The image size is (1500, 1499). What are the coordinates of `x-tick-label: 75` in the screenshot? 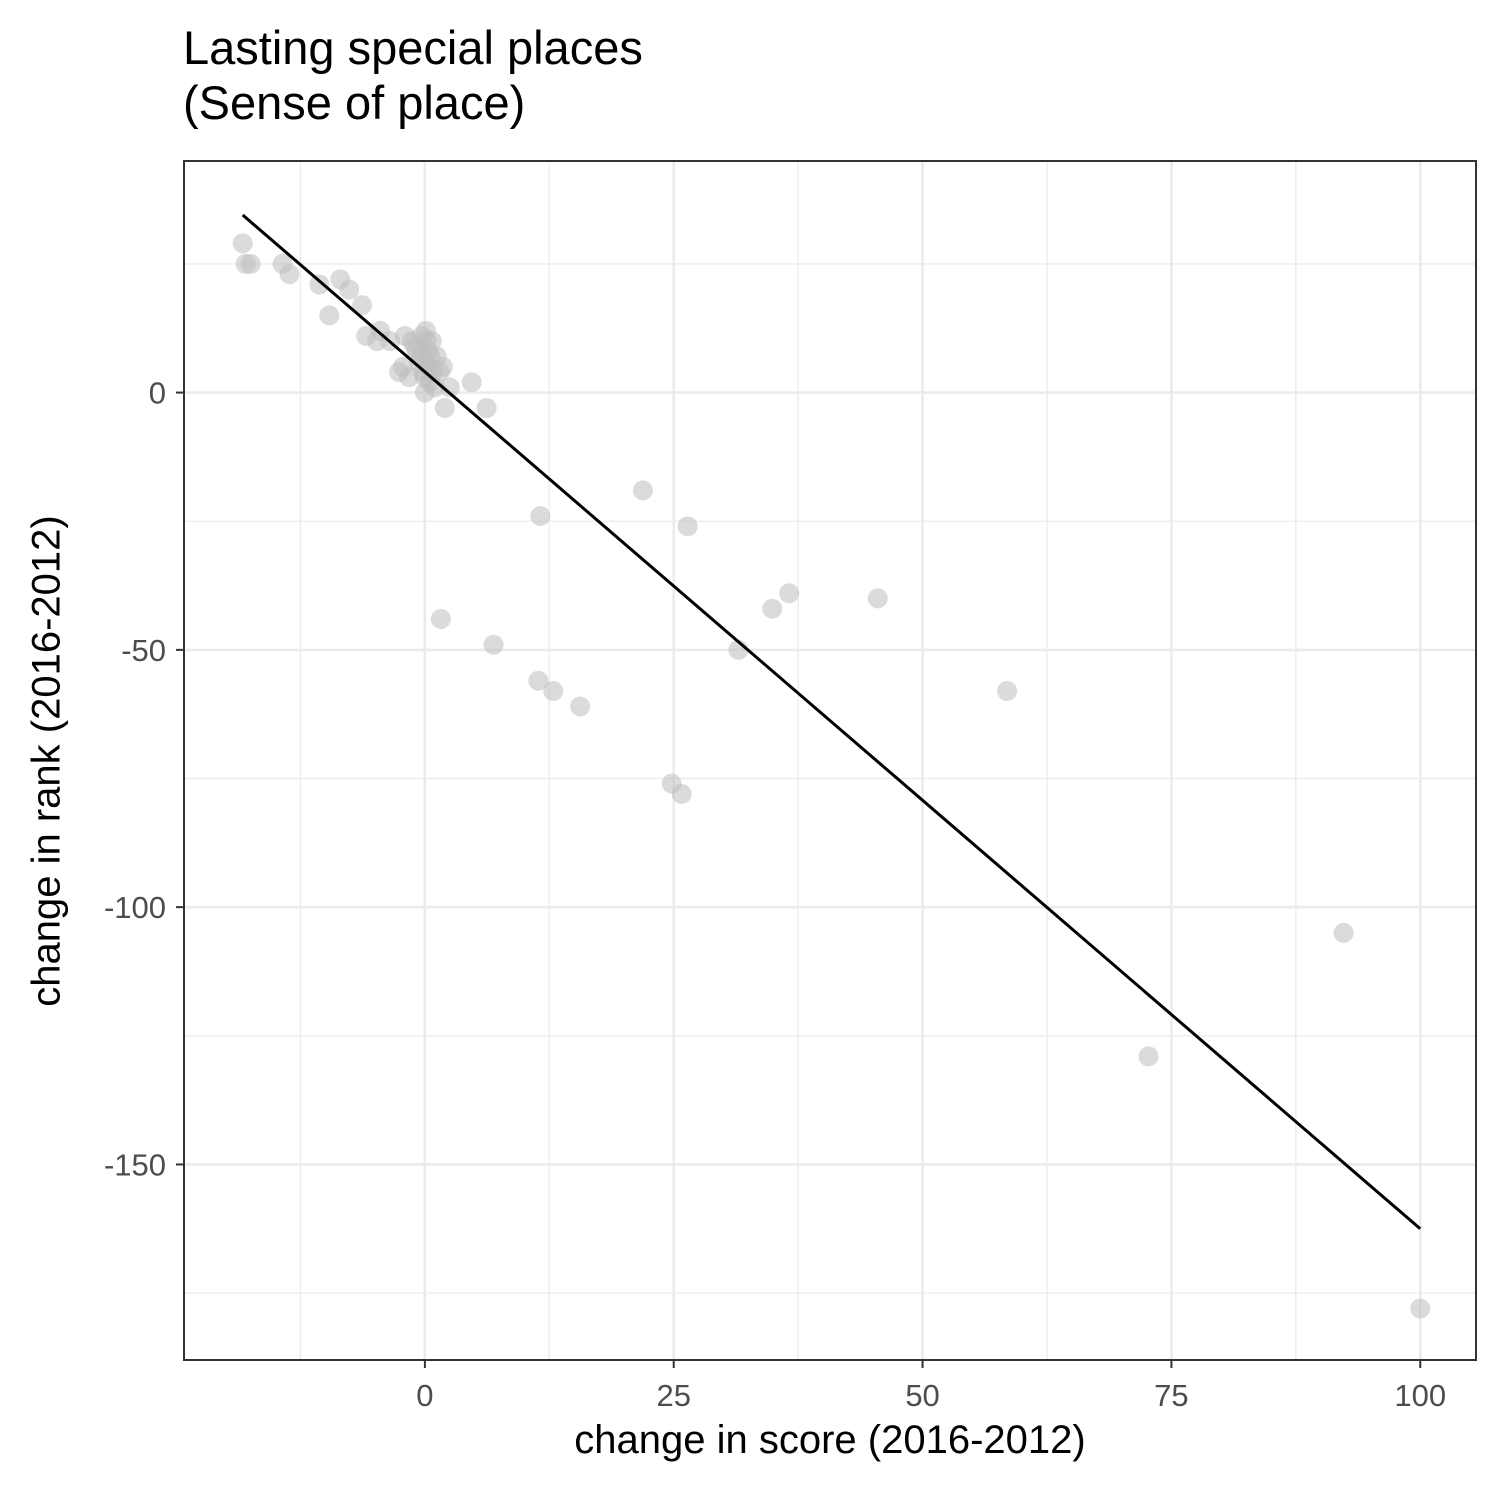 It's located at (1171, 1395).